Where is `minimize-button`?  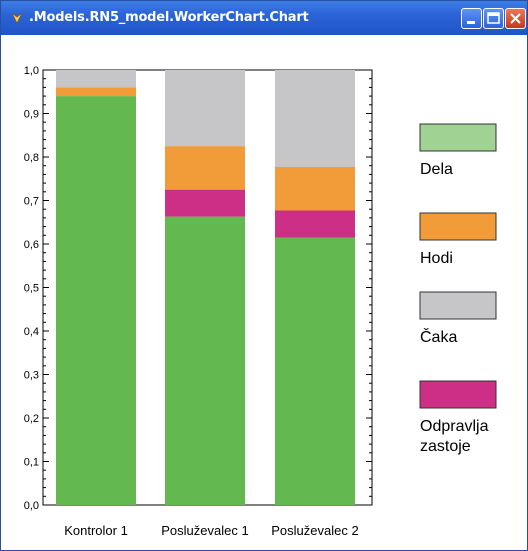
minimize-button is located at coordinates (471, 18).